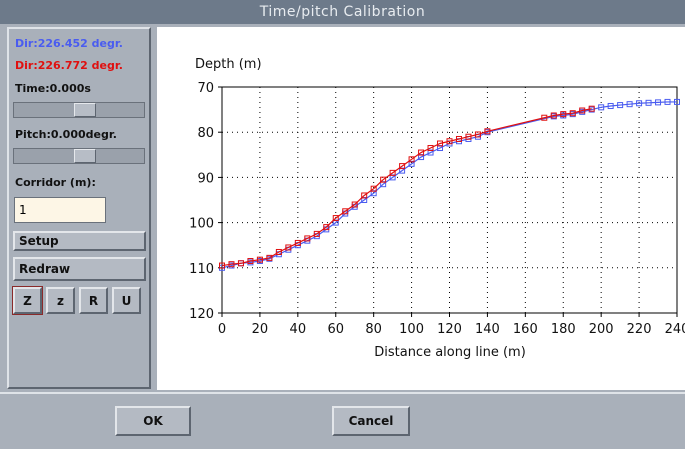 The height and width of the screenshot is (449, 685). What do you see at coordinates (371, 421) in the screenshot?
I see `cancel-button: Cancel` at bounding box center [371, 421].